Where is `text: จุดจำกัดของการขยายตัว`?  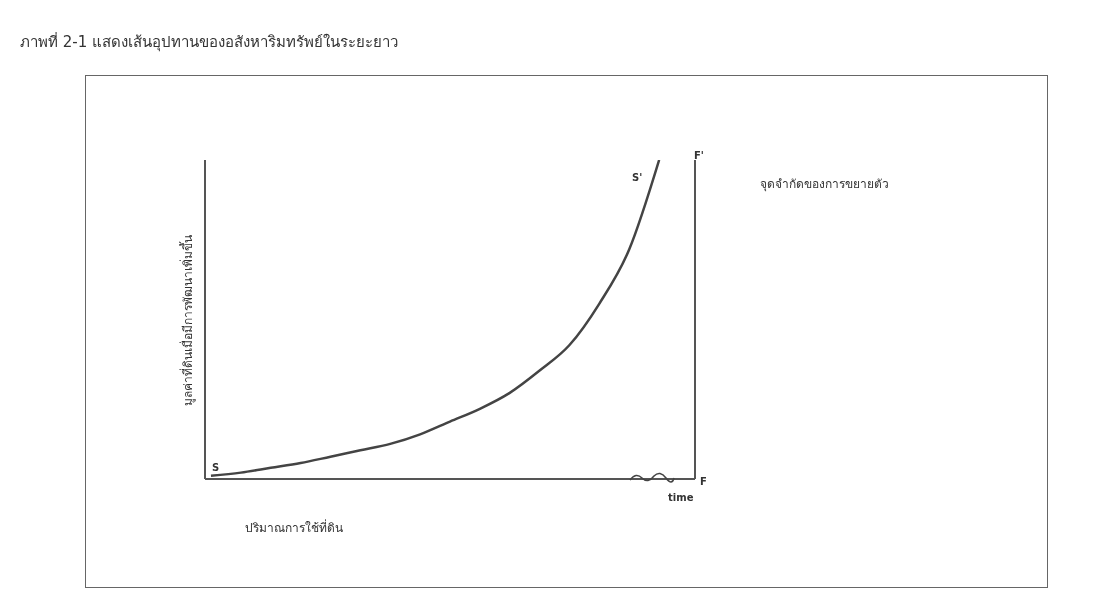
text: จุดจำกัดของการขยายตัว is located at coordinates (824, 184).